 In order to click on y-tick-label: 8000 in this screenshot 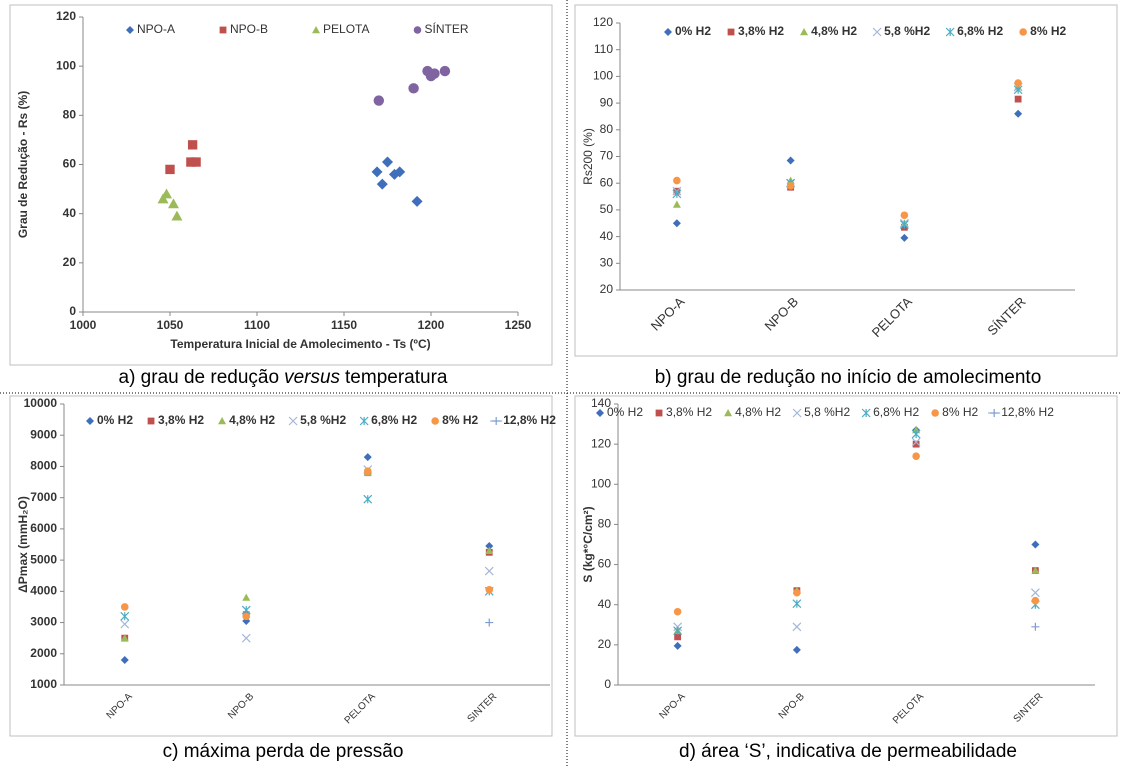, I will do `click(43, 466)`.